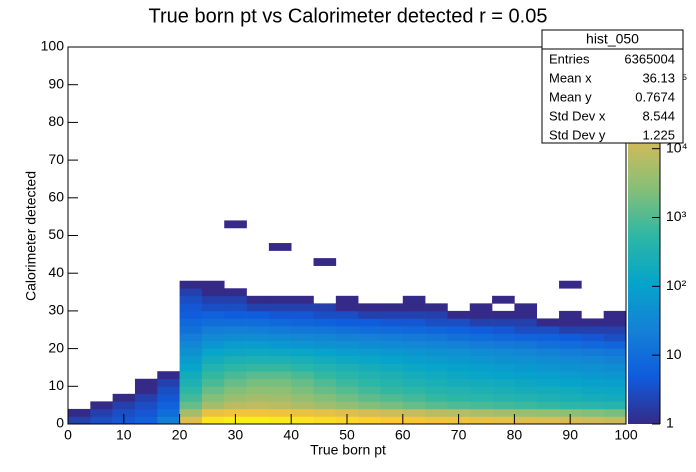 This screenshot has height=472, width=696. I want to click on y-tick-label: 60, so click(56, 197).